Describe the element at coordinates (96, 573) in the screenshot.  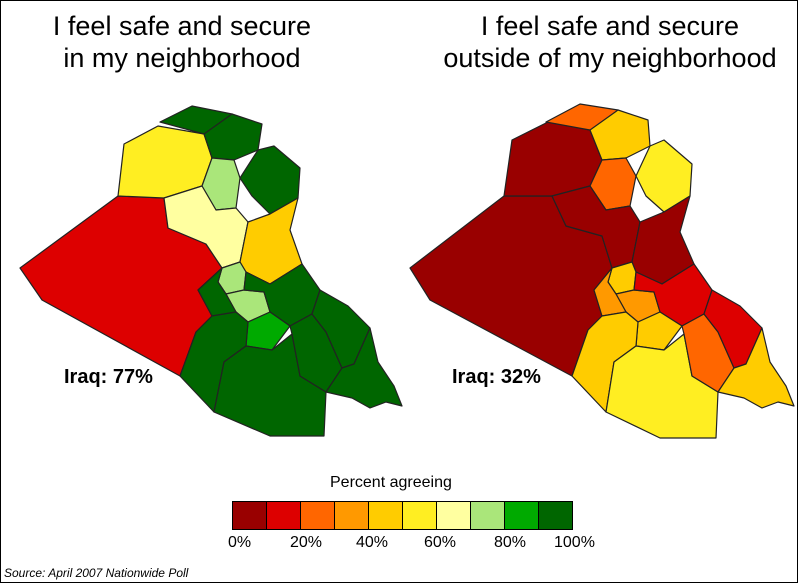
I see `source-note: Source: April 2007 Nationwide Poll` at that location.